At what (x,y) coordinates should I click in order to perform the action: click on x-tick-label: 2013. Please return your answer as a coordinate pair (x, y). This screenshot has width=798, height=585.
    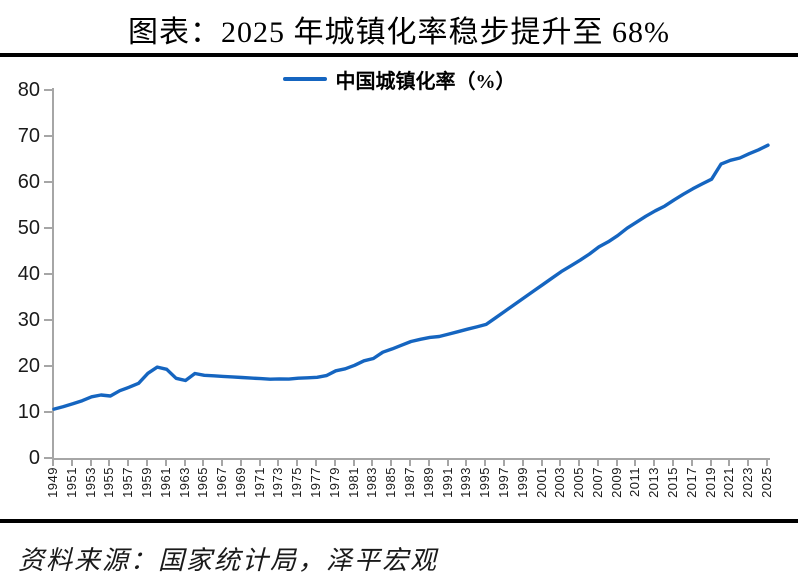
    Looking at the image, I should click on (654, 482).